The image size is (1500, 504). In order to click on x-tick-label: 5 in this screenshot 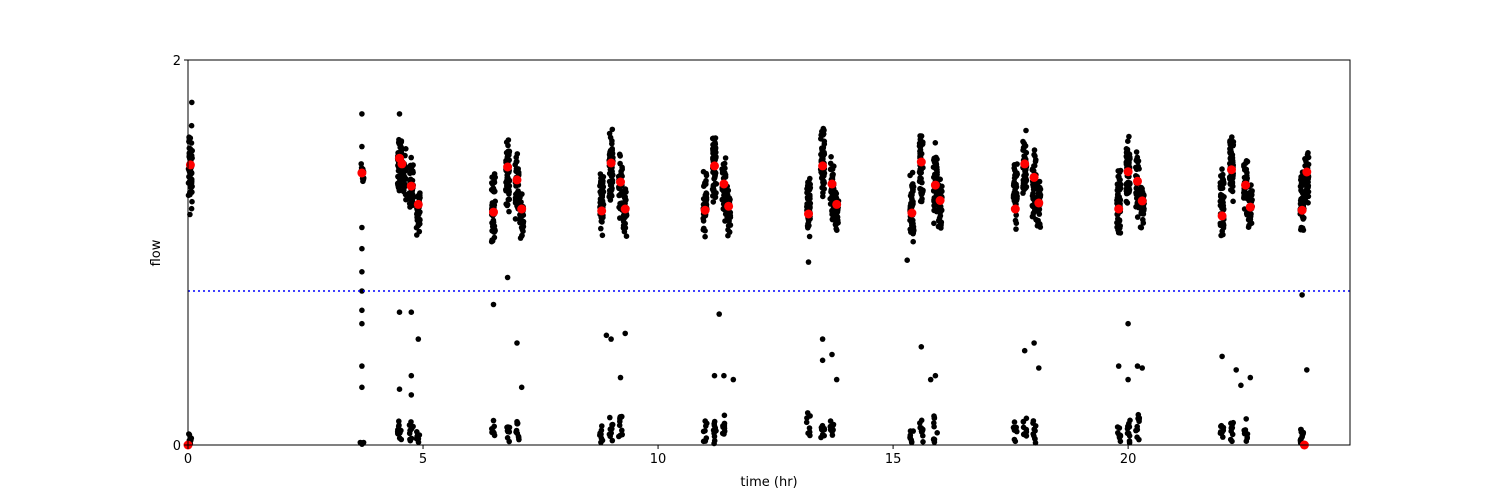, I will do `click(423, 459)`.